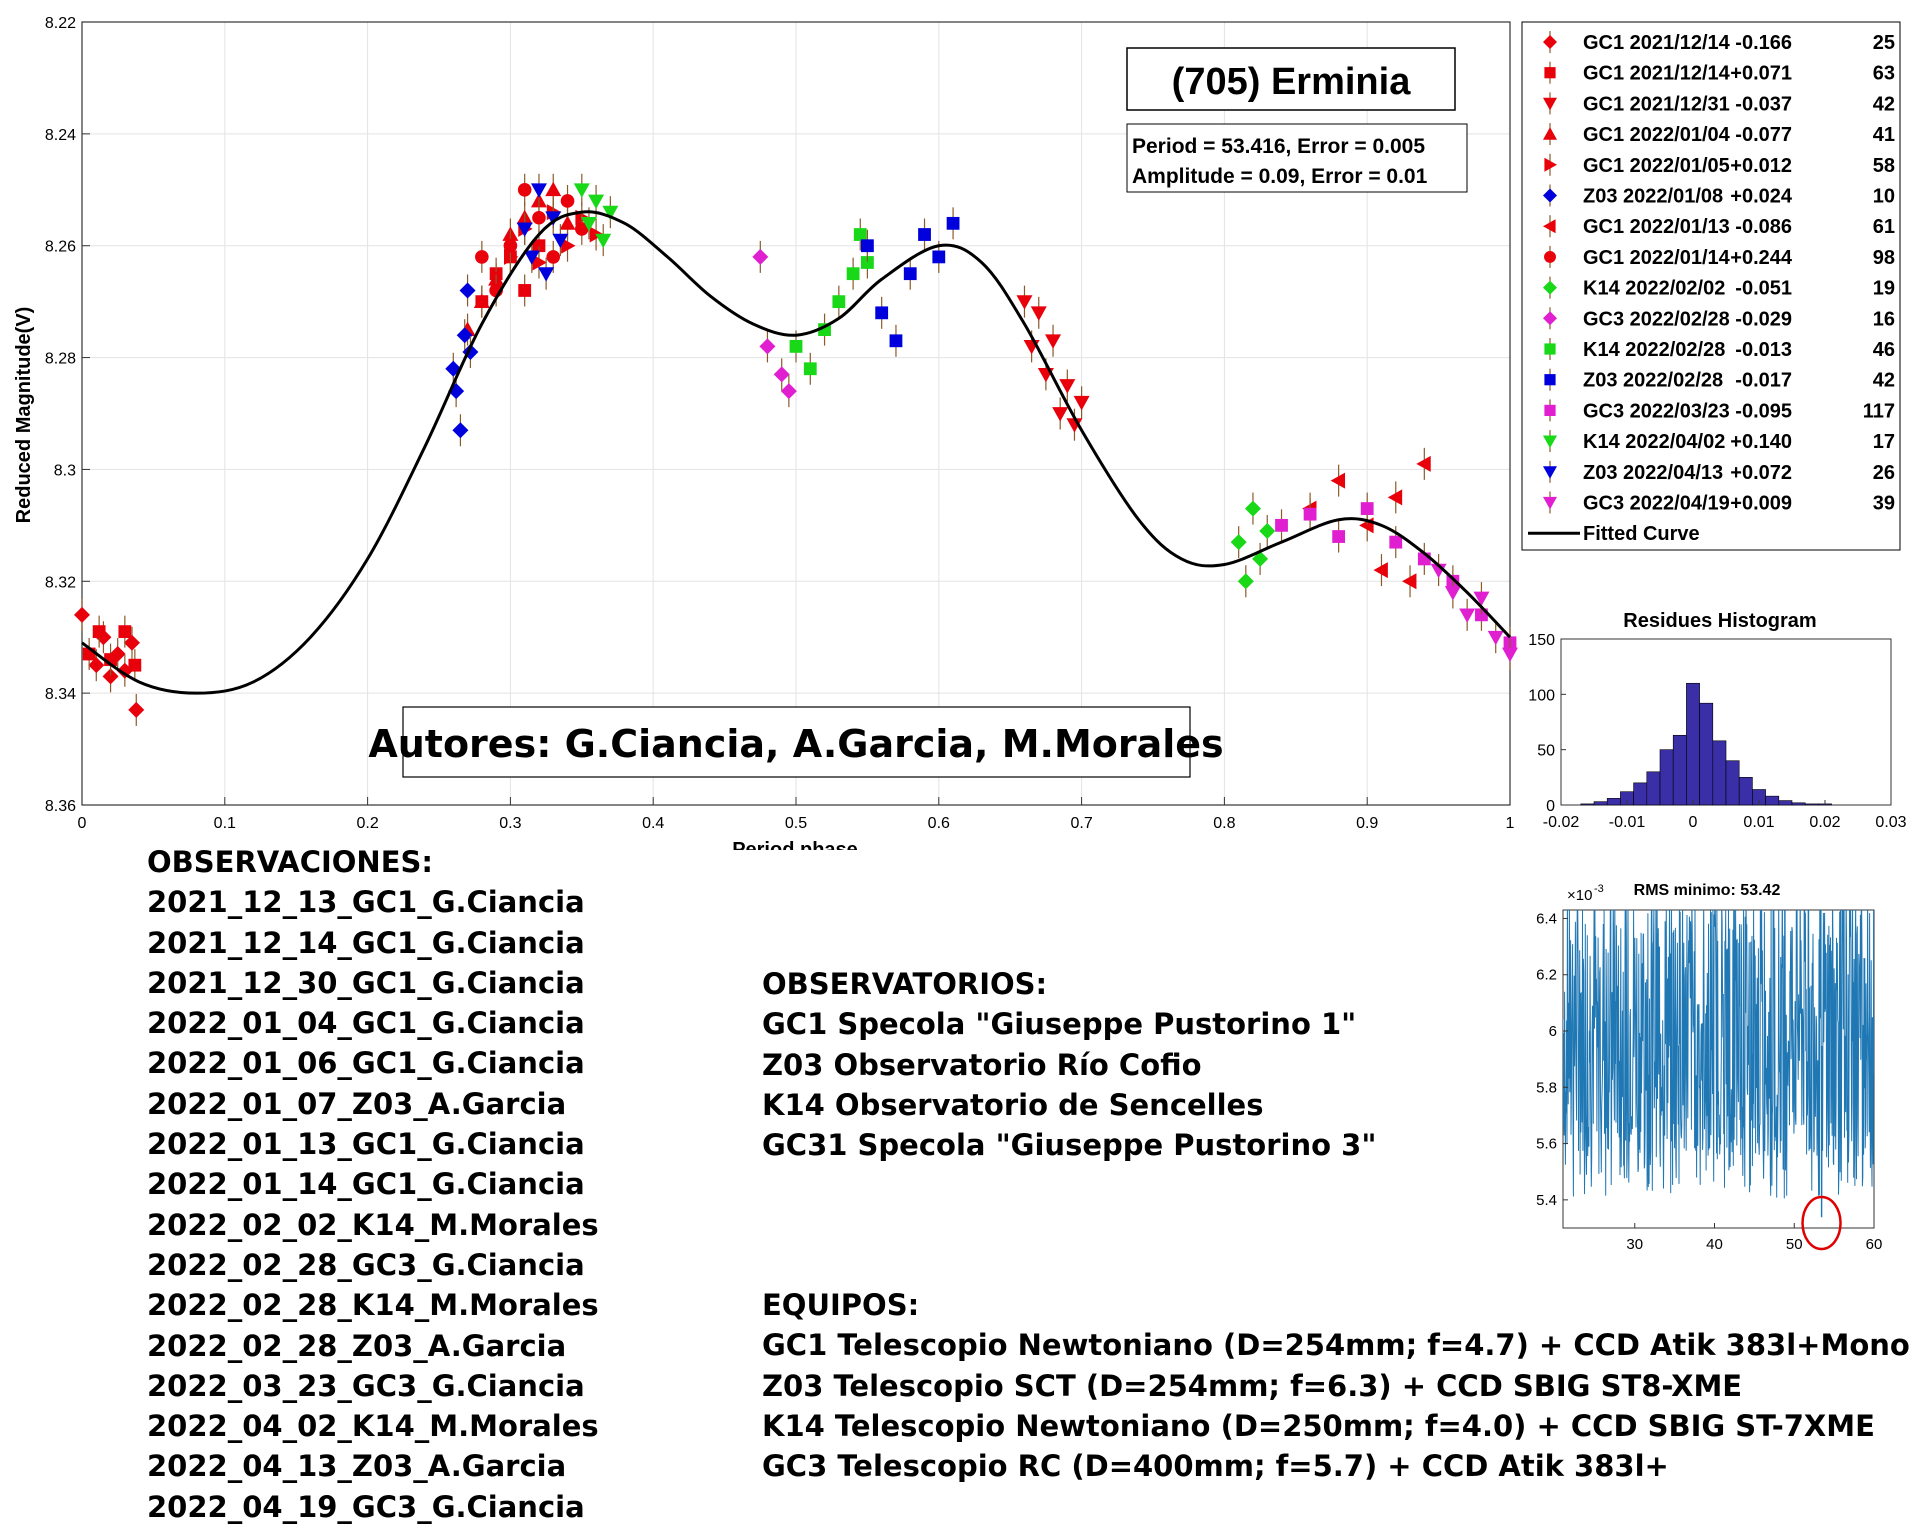 The width and height of the screenshot is (1912, 1534). Describe the element at coordinates (1656, 166) in the screenshot. I see `legend-series-name: GC1 2022/01/05` at that location.